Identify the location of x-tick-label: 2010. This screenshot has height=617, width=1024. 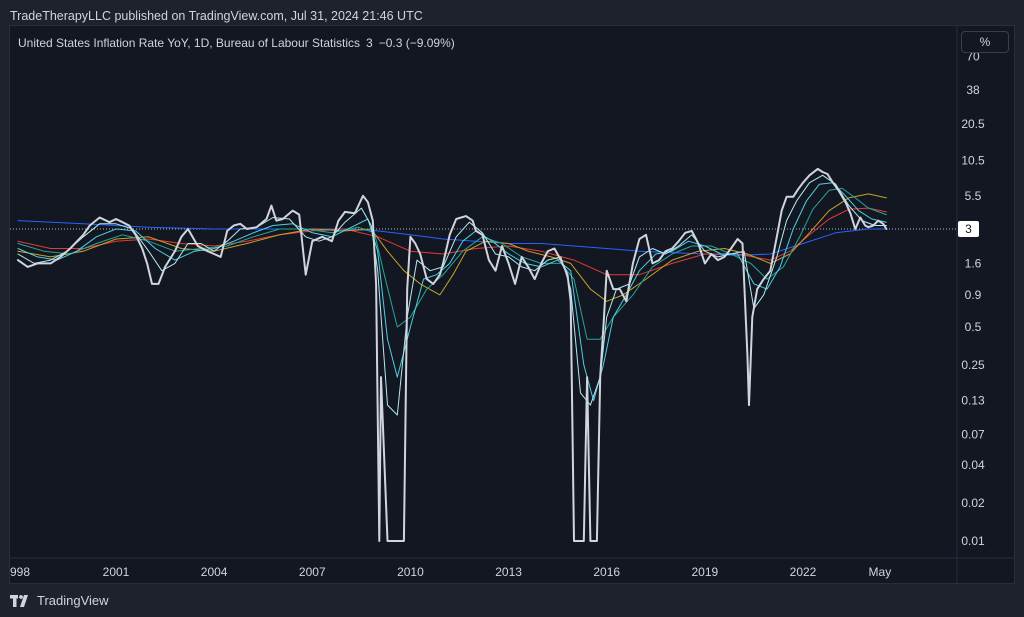
(410, 572).